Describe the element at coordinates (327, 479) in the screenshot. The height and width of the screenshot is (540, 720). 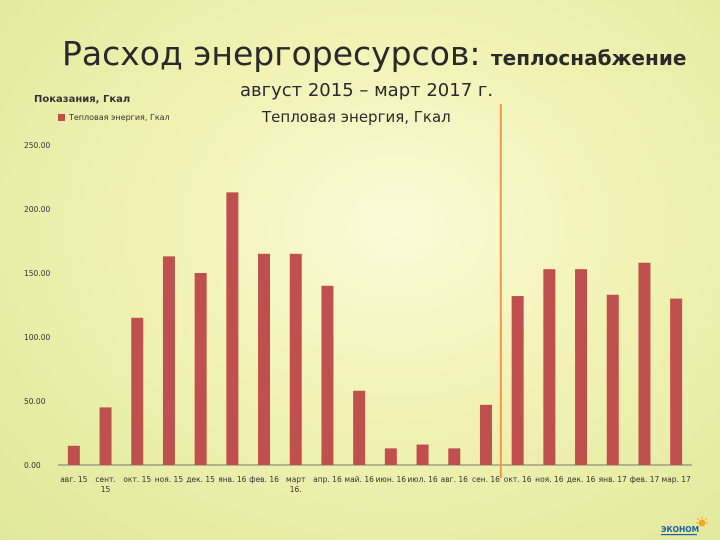
I see `x-tick-label: апр. 16` at that location.